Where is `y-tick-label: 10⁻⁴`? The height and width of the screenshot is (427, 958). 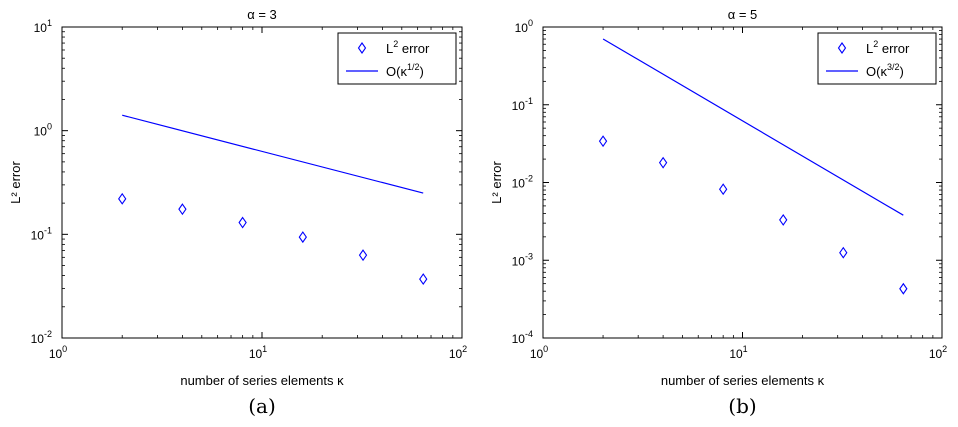
y-tick-label: 10⁻⁴ is located at coordinates (522, 337).